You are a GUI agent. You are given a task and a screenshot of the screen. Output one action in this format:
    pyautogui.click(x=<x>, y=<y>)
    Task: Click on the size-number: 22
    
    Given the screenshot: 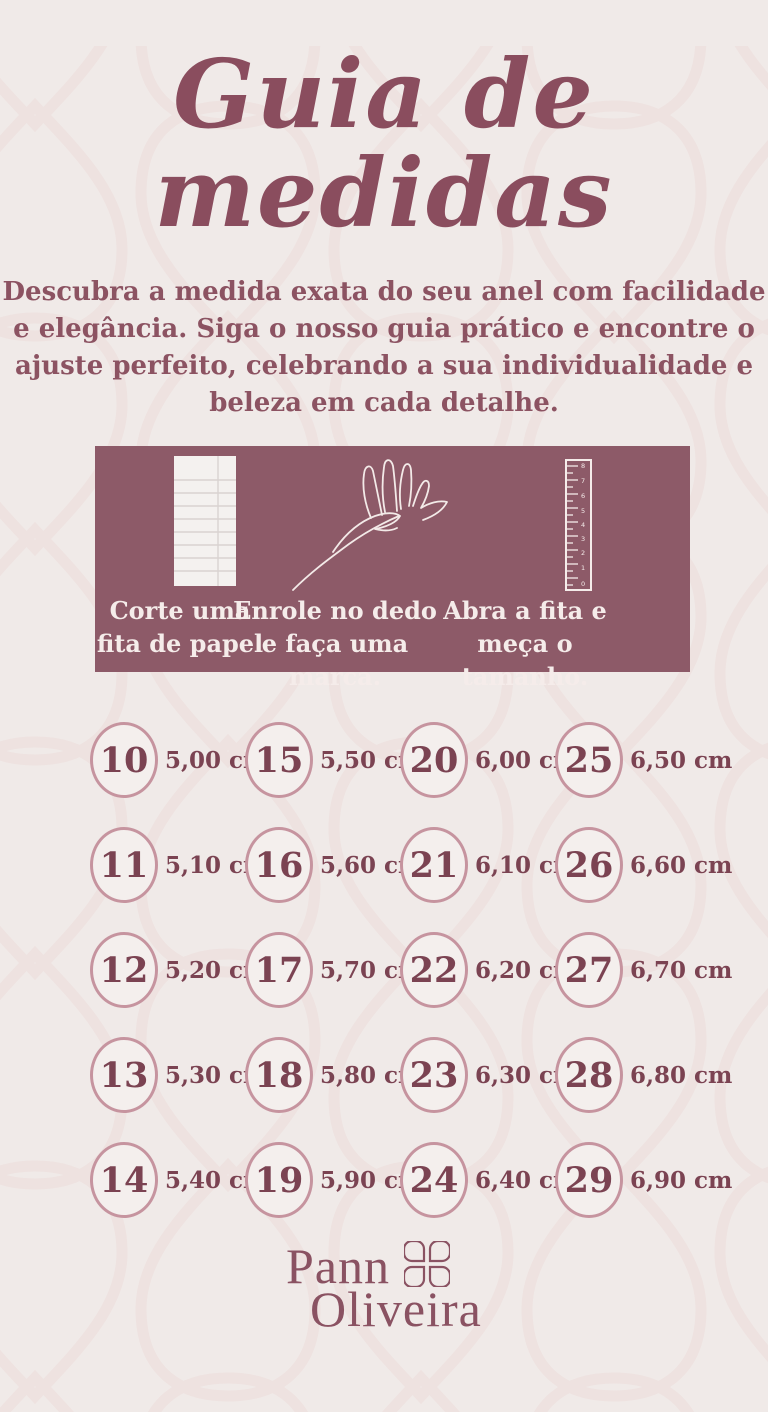 What is the action you would take?
    pyautogui.click(x=434, y=970)
    